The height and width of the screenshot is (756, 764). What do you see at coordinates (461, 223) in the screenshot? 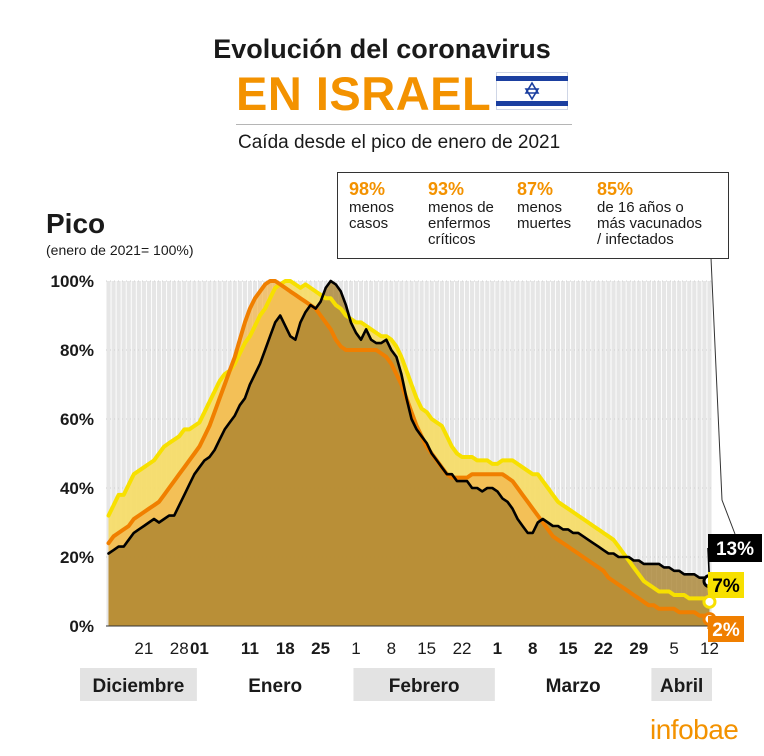
I see `stat-critical-desc: menos de enfermos críticos` at bounding box center [461, 223].